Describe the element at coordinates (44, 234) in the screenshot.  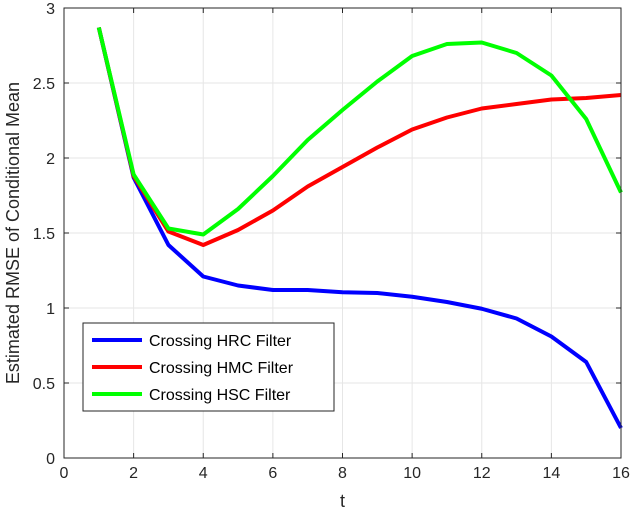
I see `y-tick-label: 1.5` at that location.